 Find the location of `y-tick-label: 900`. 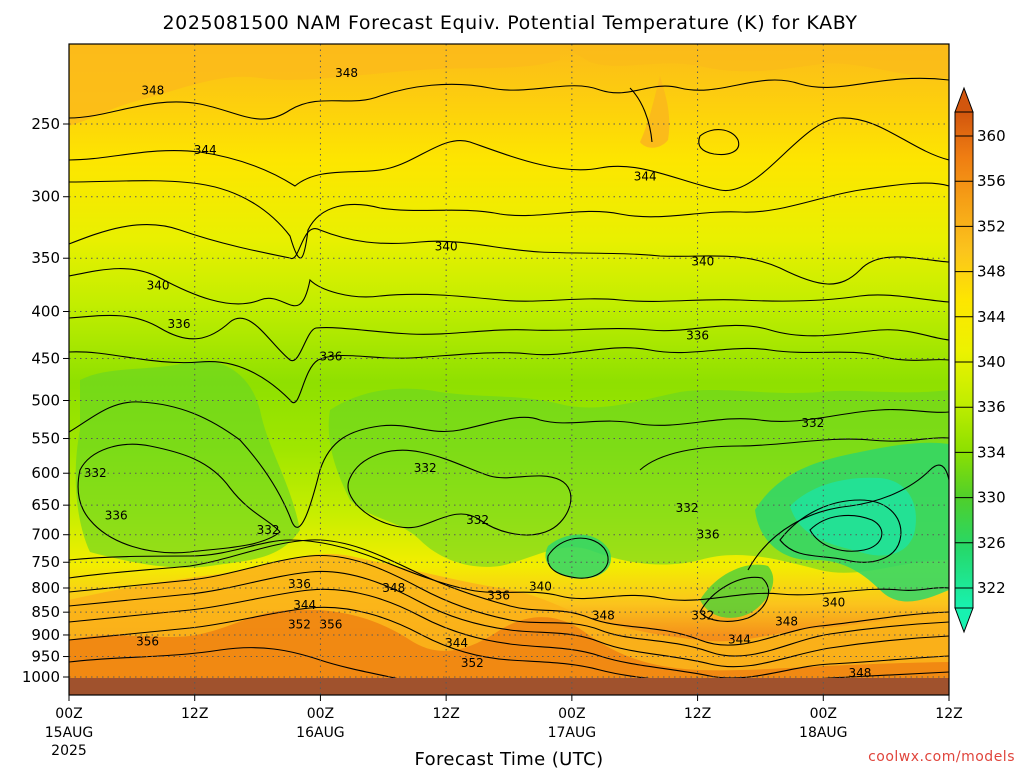

y-tick-label: 900 is located at coordinates (45, 635).